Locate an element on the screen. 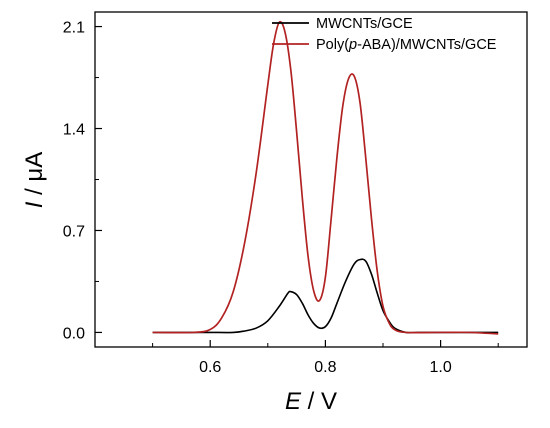 Image resolution: width=550 pixels, height=428 pixels. y-axis-unit: / μA is located at coordinates (34, 177).